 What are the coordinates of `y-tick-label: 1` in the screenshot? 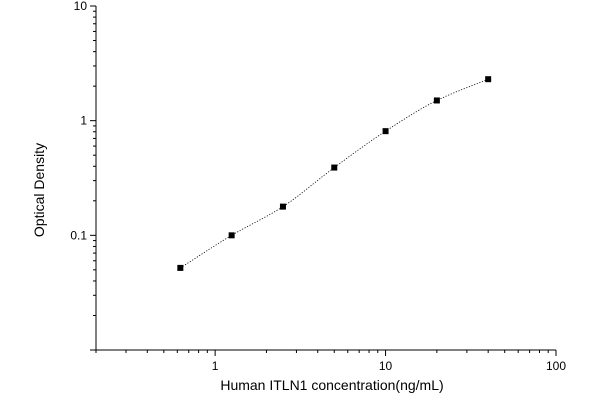 It's located at (83, 121).